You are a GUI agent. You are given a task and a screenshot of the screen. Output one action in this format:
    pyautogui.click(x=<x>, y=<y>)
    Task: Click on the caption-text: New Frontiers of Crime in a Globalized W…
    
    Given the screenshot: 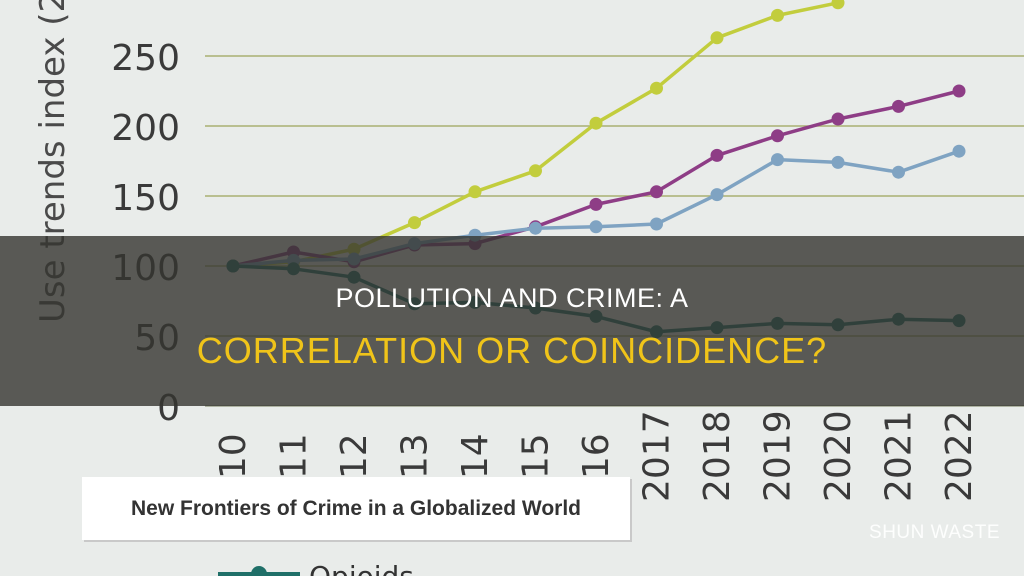 What is the action you would take?
    pyautogui.click(x=355, y=508)
    